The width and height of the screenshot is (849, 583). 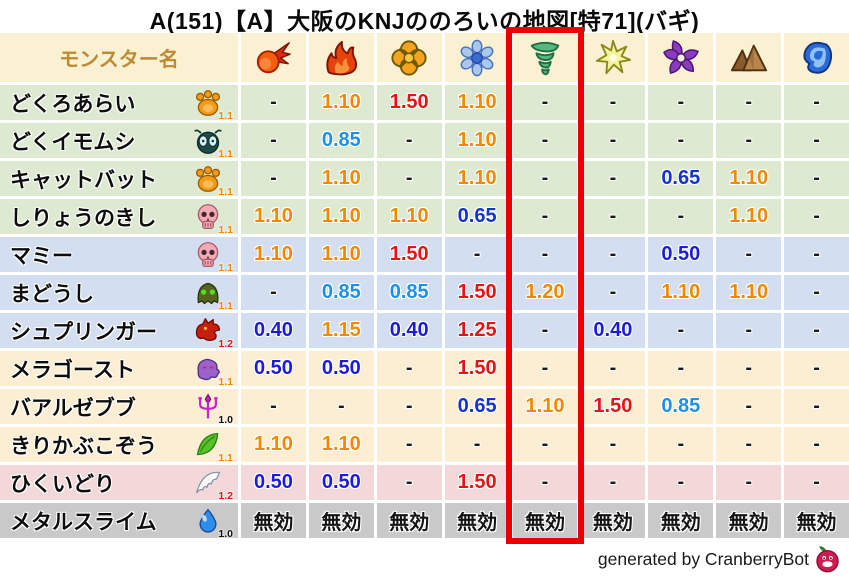 I want to click on resistance-value-cell: 1.15, so click(x=341, y=330).